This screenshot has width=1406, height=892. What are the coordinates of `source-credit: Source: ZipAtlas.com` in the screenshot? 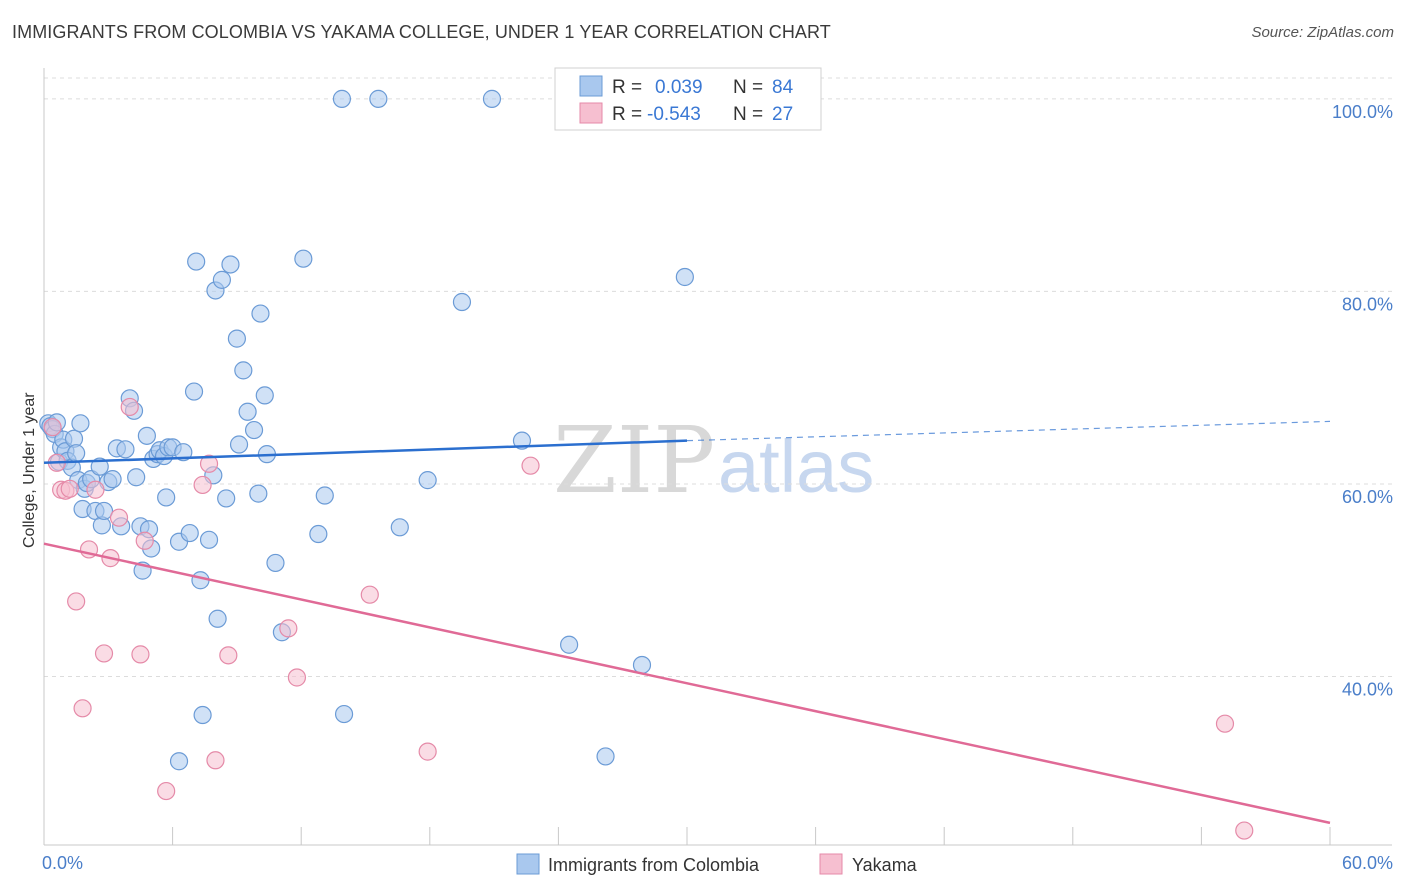 It's located at (1322, 32).